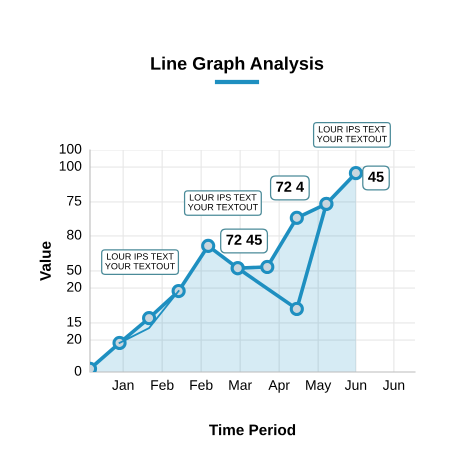  Describe the element at coordinates (74, 235) in the screenshot. I see `annotation: 80` at that location.